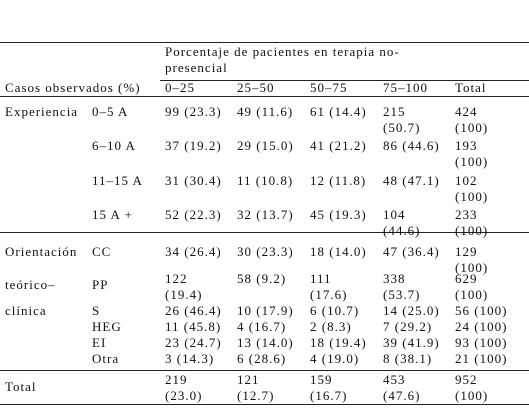 This screenshot has height=408, width=529. Describe the element at coordinates (41, 251) in the screenshot. I see `group-label: Orientación` at that location.